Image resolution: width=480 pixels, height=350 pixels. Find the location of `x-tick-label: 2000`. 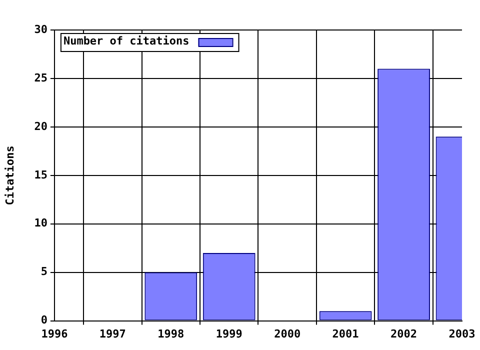

x-tick-label: 2000 is located at coordinates (287, 333).